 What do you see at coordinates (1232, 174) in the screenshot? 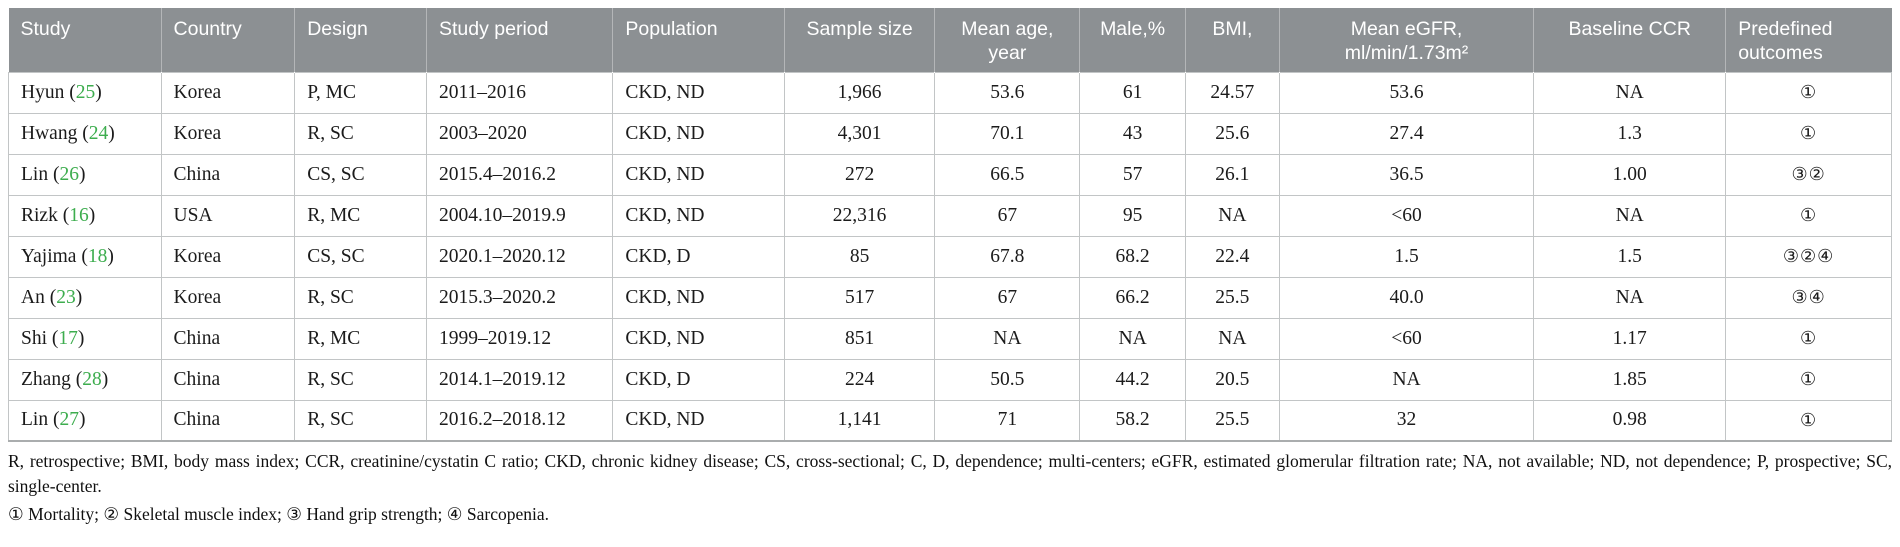
I see `cell-bmi: 26.1` at bounding box center [1232, 174].